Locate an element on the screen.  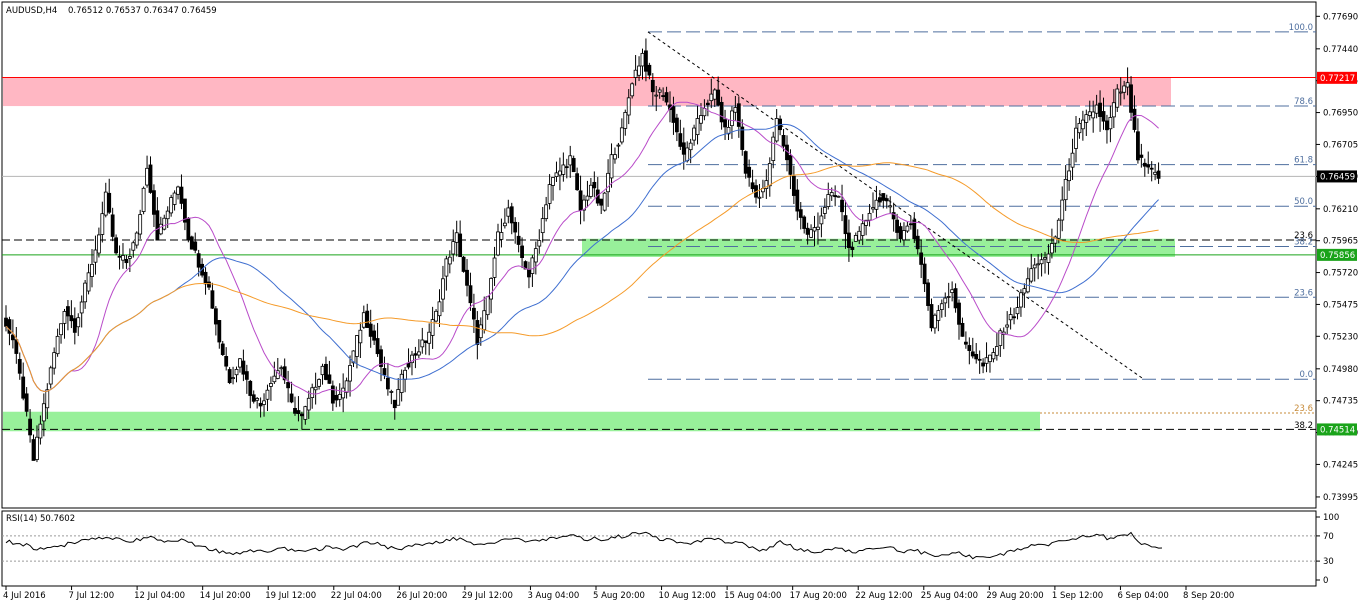
time-axis-label: 29 Jul 12:00 is located at coordinates (487, 596).